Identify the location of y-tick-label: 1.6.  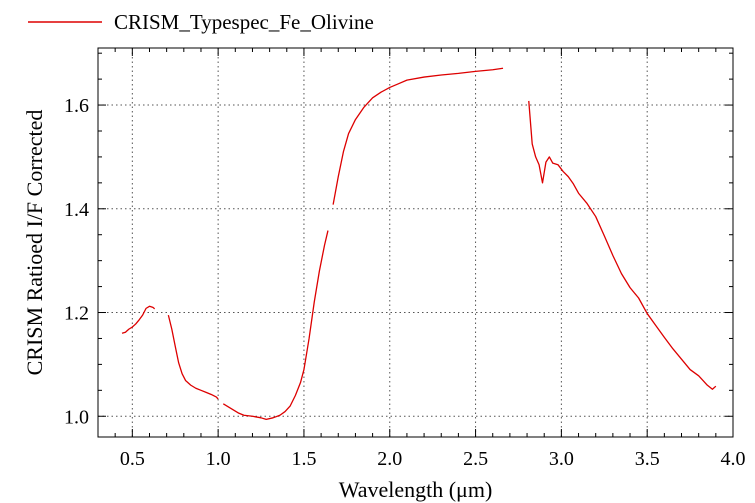
(76, 106).